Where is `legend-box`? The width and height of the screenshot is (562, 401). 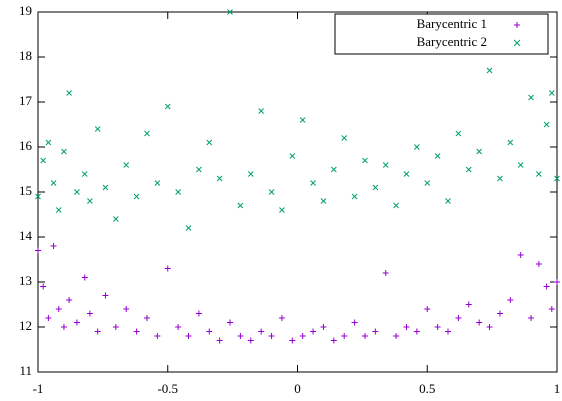 legend-box is located at coordinates (441, 34).